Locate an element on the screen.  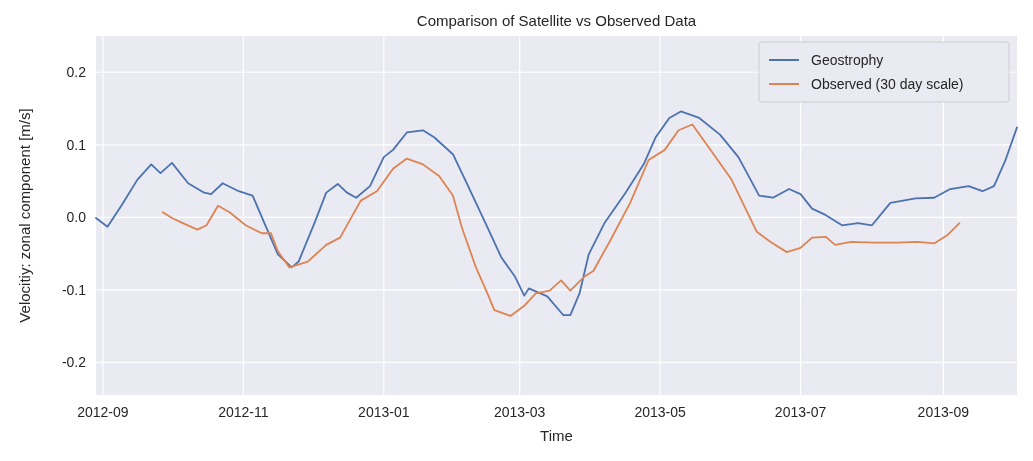
y-tick-label: 0.2 is located at coordinates (76, 72).